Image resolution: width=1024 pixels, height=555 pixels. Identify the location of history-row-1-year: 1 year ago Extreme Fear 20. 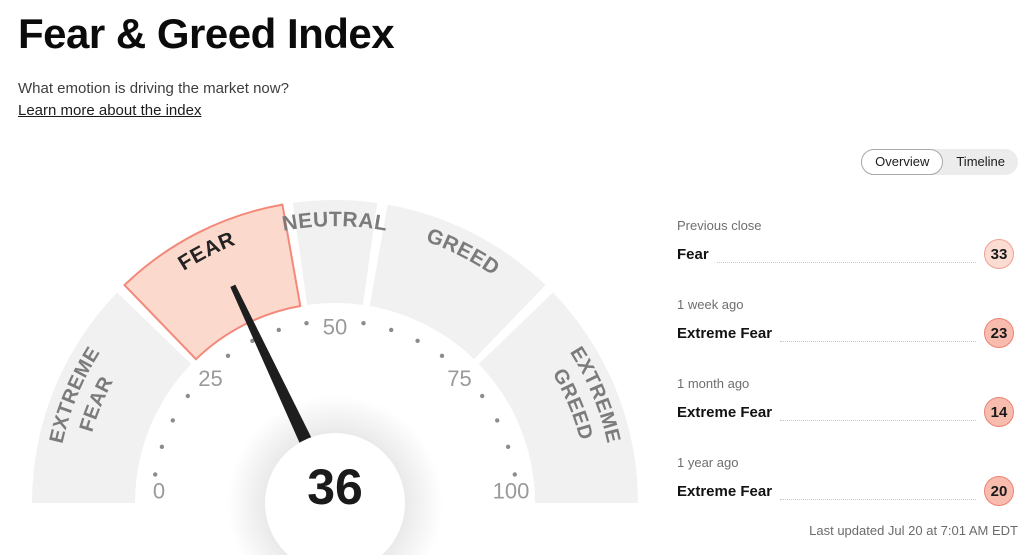
(845, 480).